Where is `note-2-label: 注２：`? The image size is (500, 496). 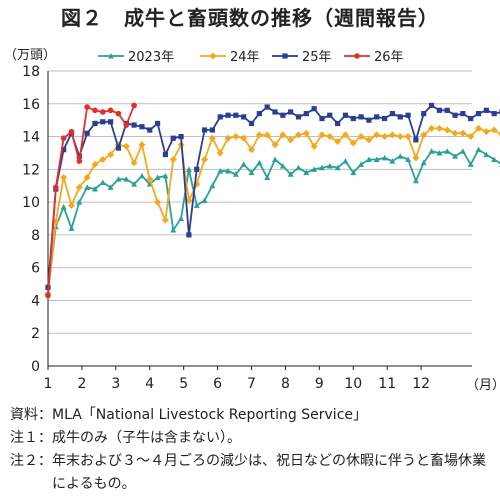
note-2-label: 注２： is located at coordinates (31, 461).